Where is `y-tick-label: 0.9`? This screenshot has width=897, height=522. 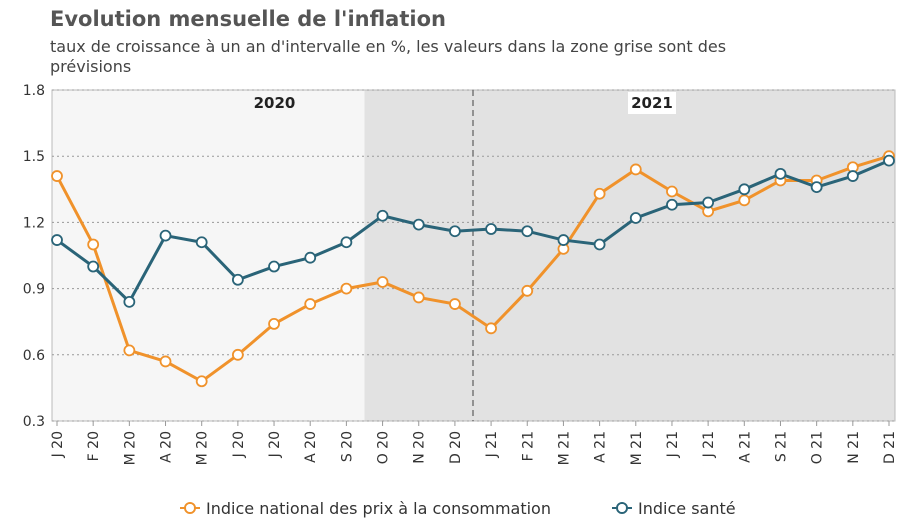
y-tick-label: 0.9 is located at coordinates (34, 290).